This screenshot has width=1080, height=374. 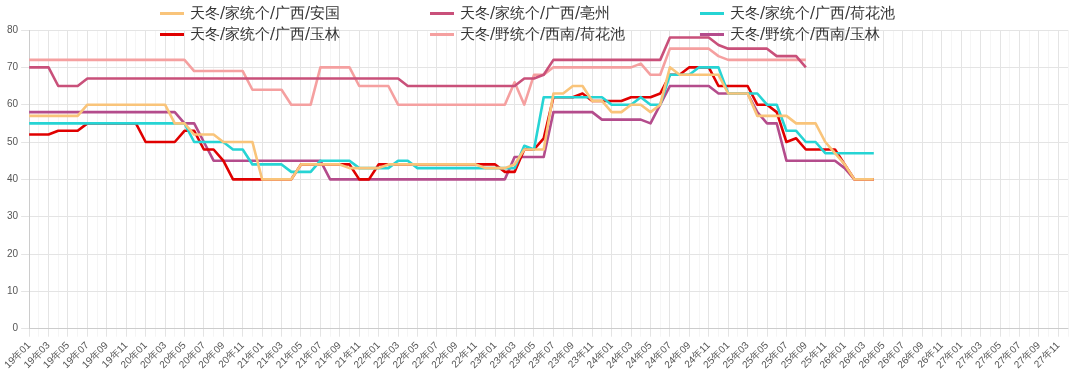 I want to click on legend-label: 天冬/家统个/广西/安国, so click(x=265, y=13).